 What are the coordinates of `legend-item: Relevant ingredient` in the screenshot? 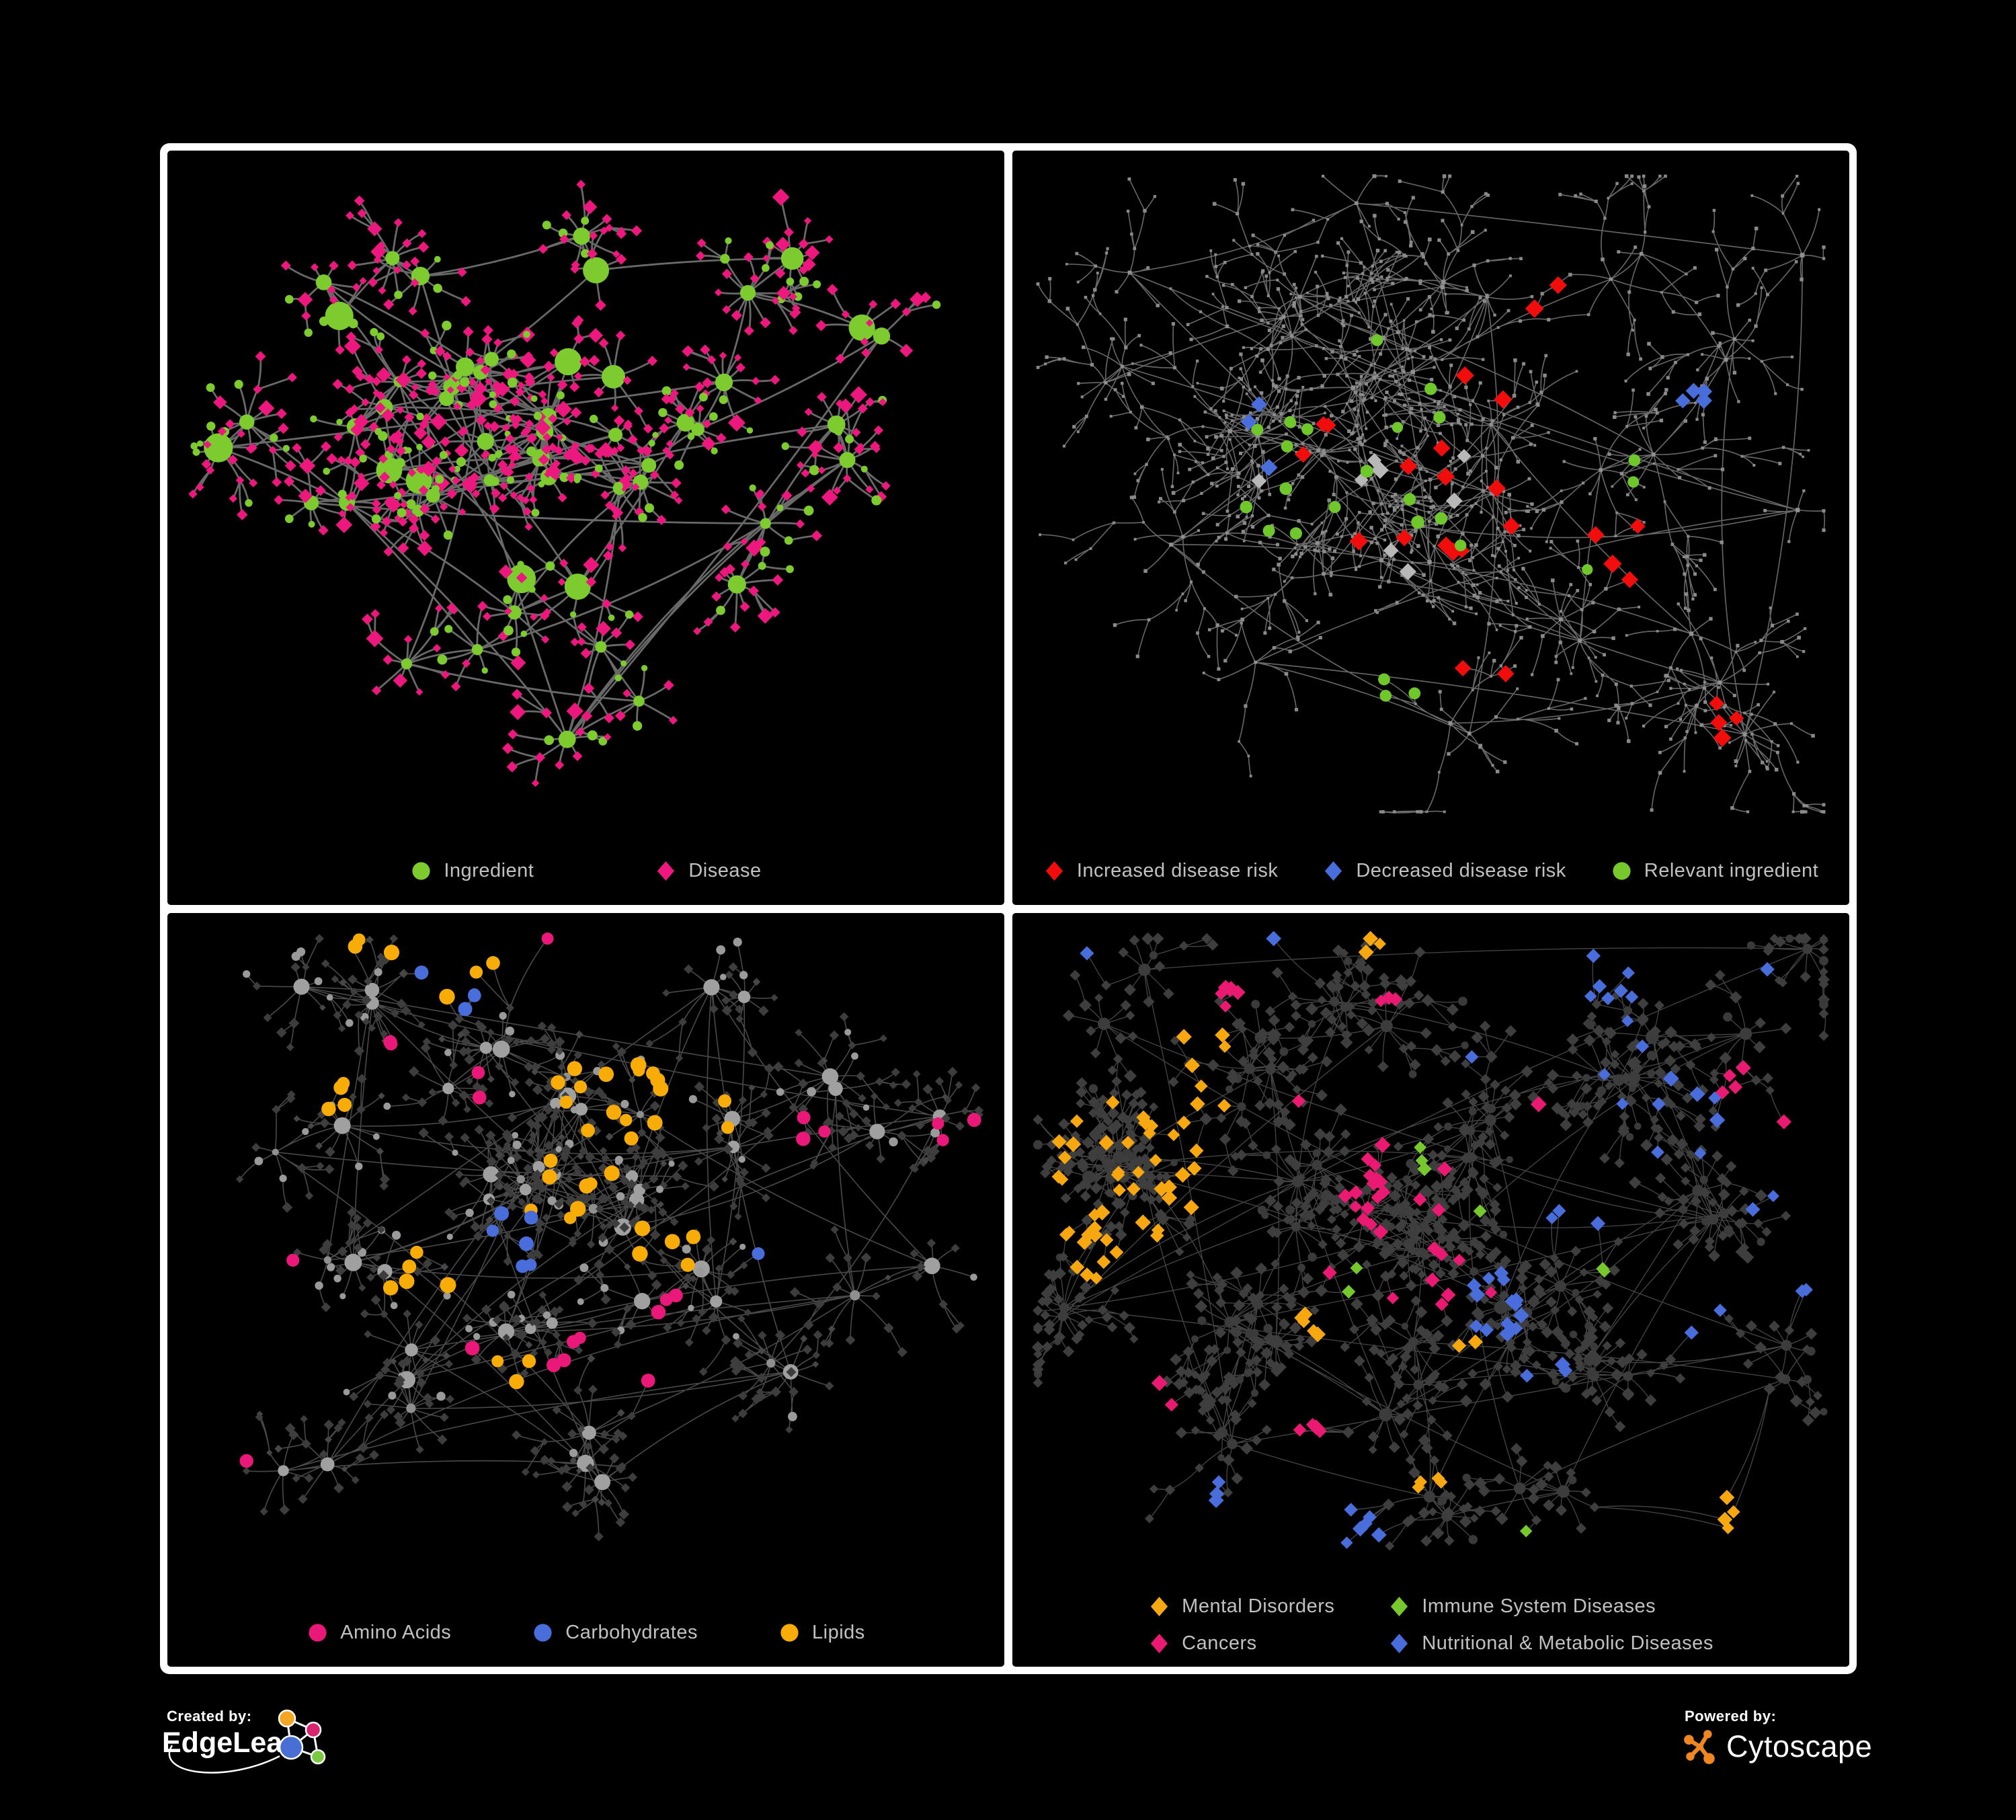 It's located at (1714, 871).